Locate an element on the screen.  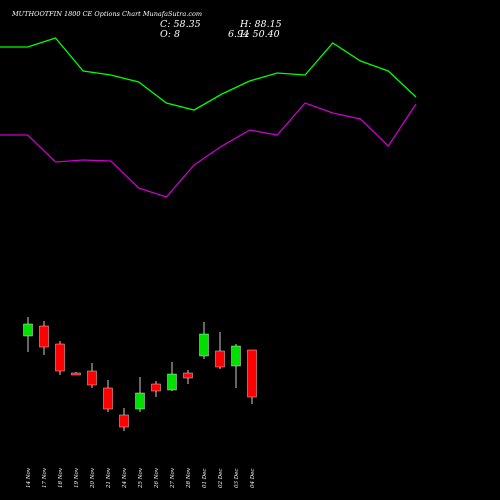
x-tick-label: 01 Dec is located at coordinates (205, 479).